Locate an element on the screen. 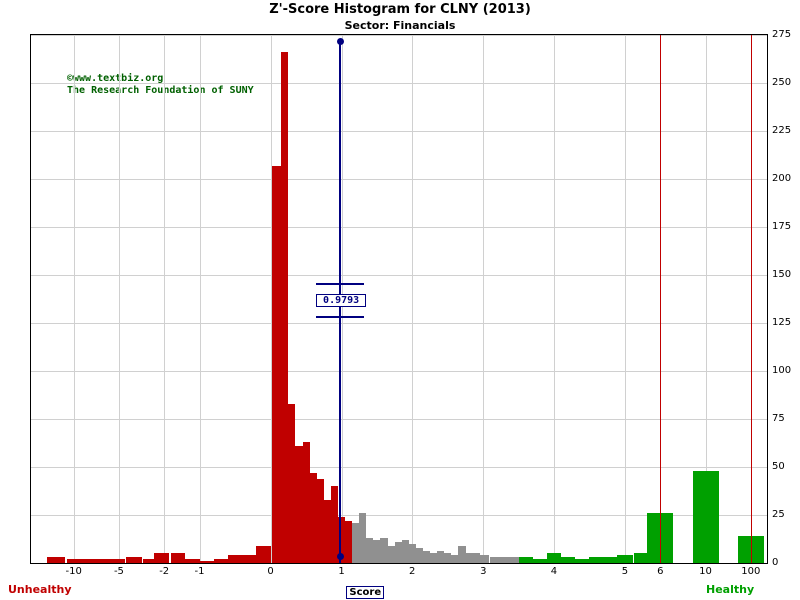  y-tick-label: 125 is located at coordinates (782, 322).